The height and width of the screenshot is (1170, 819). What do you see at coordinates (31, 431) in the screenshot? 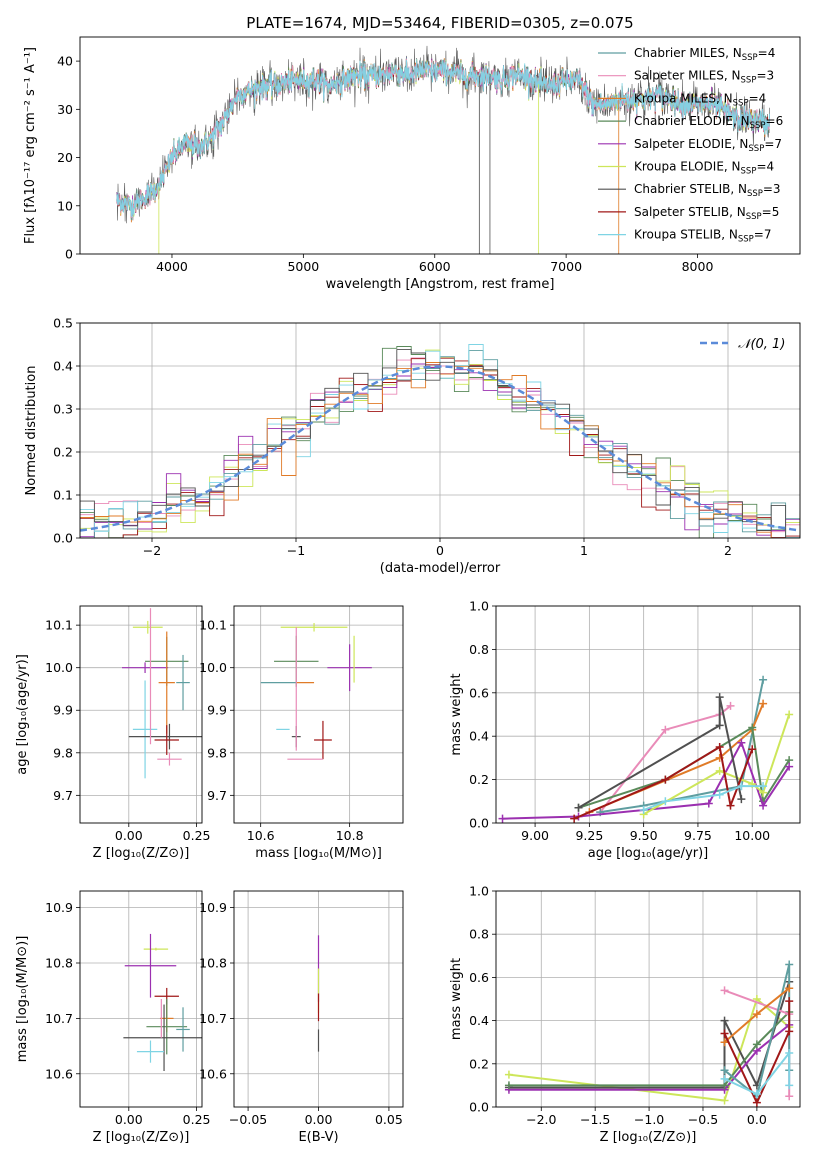
I see `y-axis-label: Normed distribution` at bounding box center [31, 431].